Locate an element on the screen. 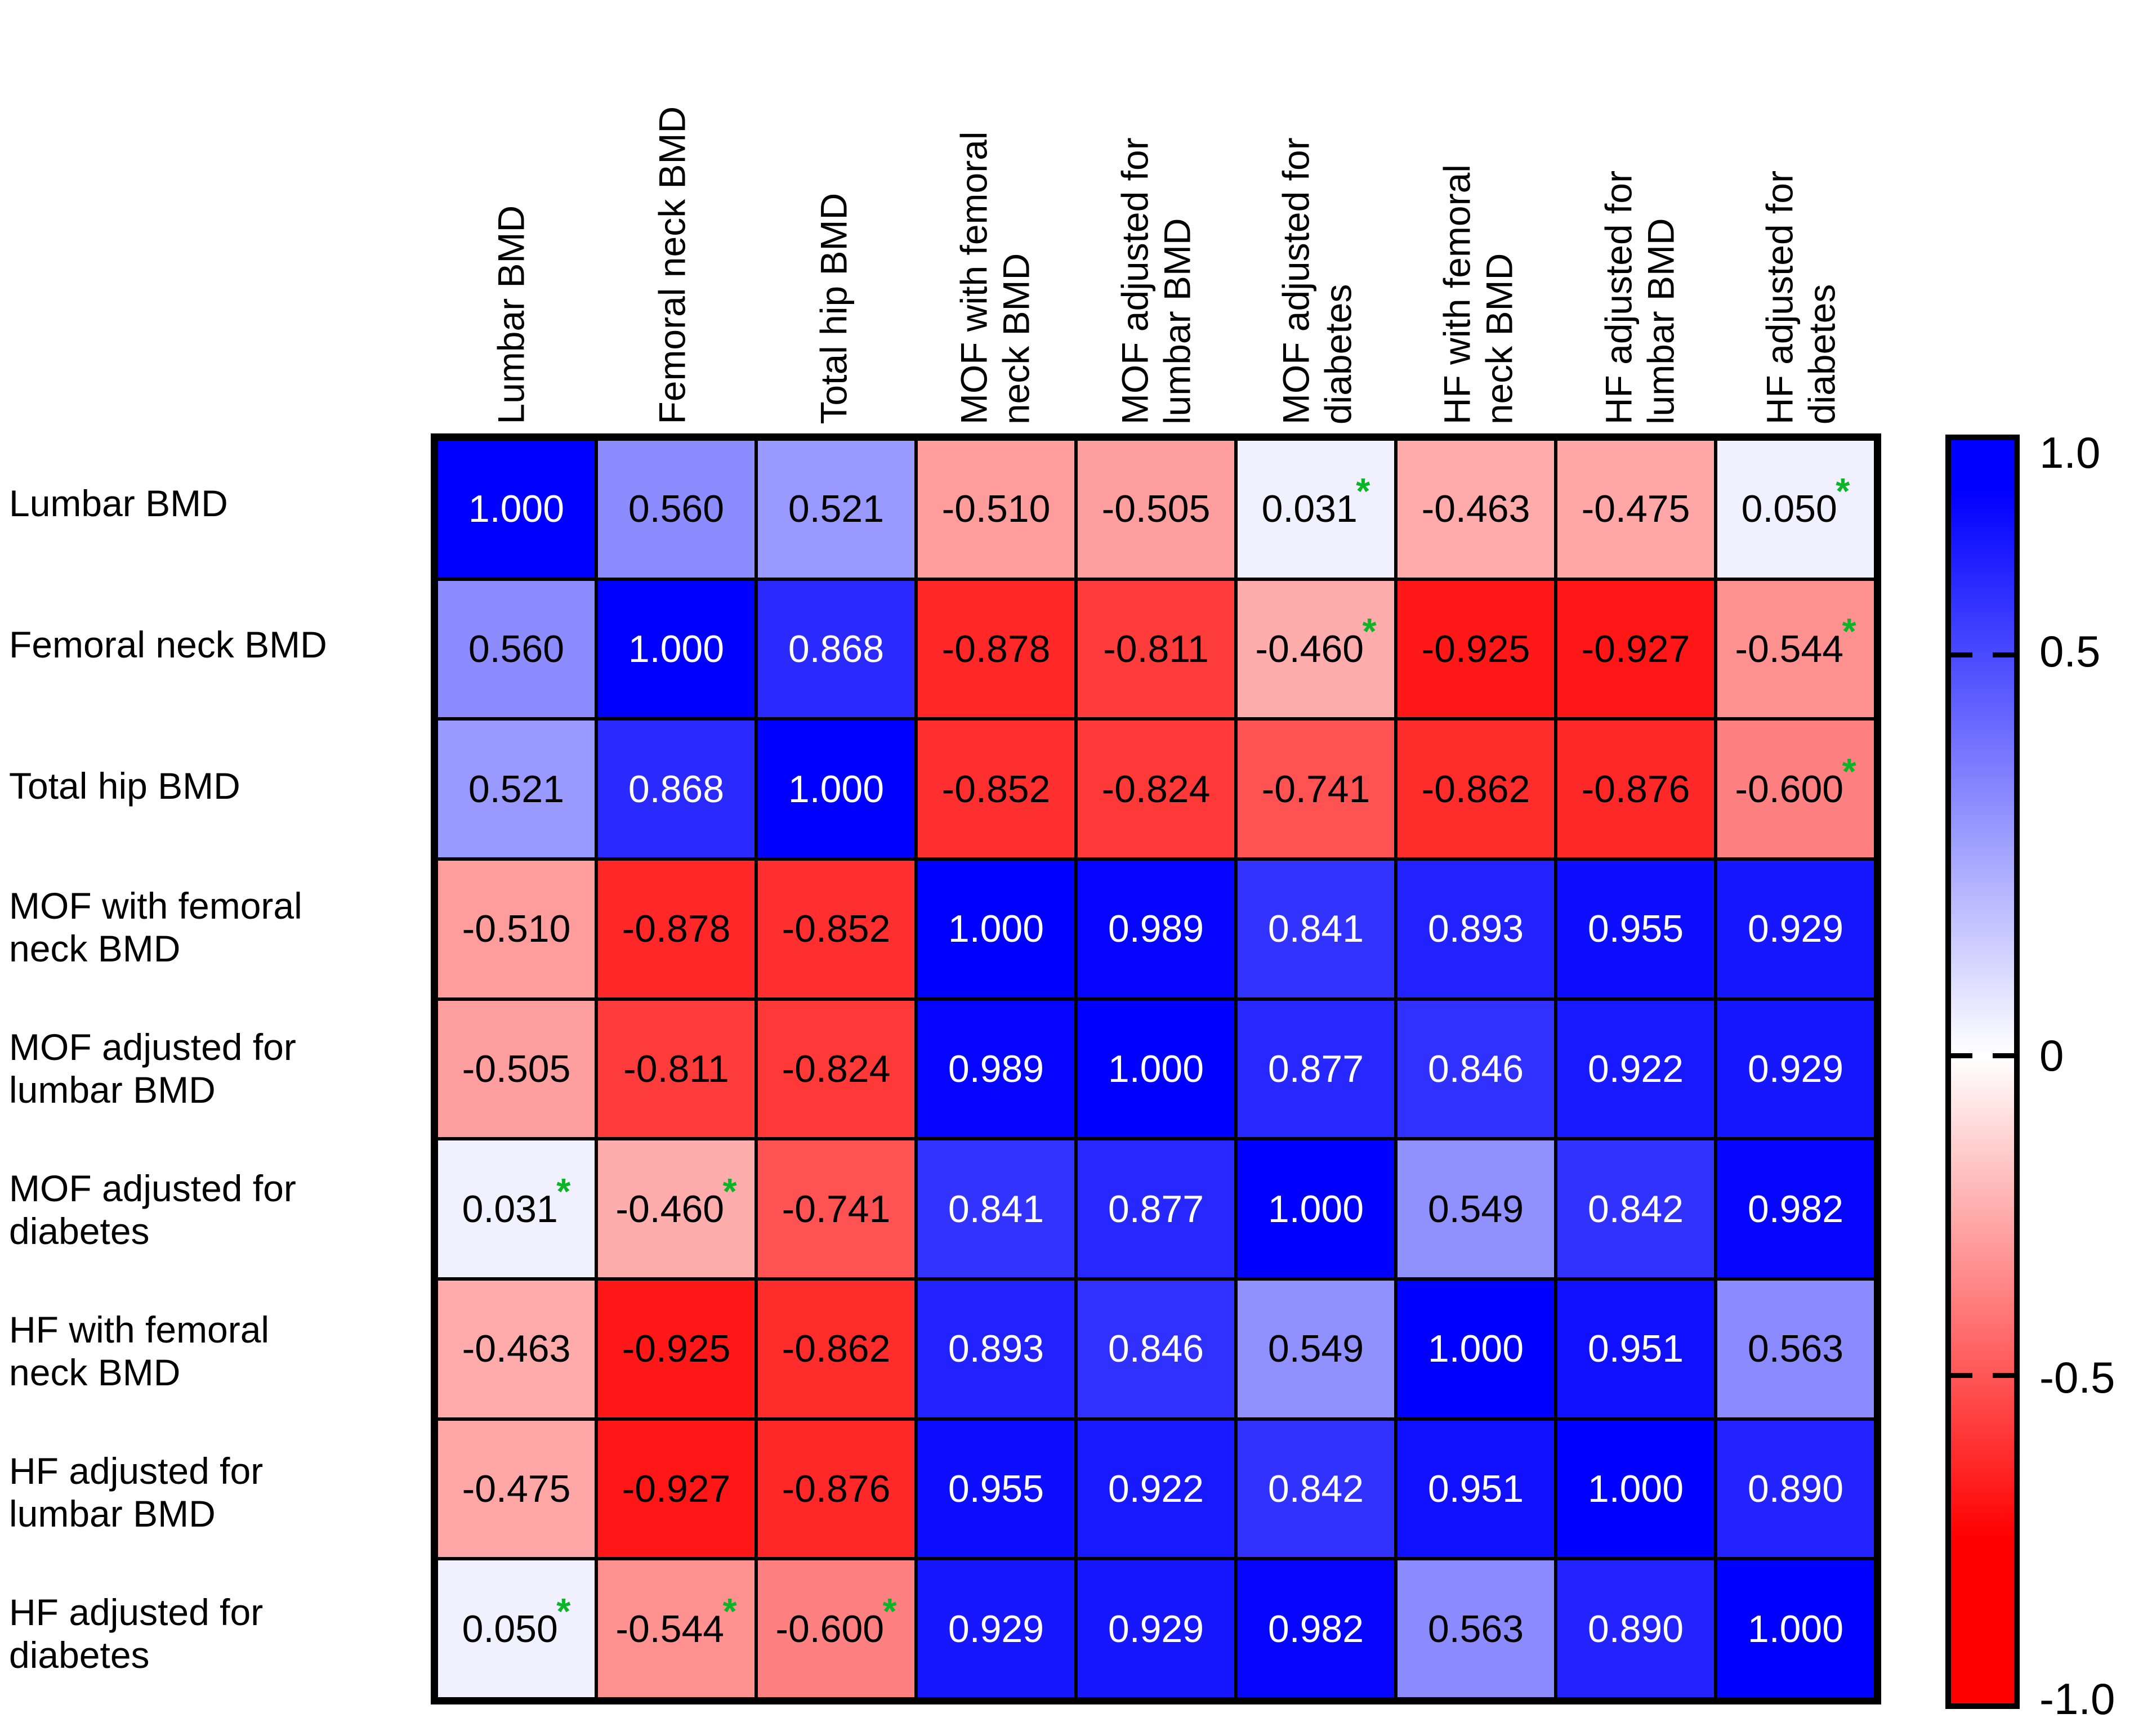 This screenshot has width=2134, height=1736. heatmap-cell-r9c1: 0.050 * is located at coordinates (516, 1628).